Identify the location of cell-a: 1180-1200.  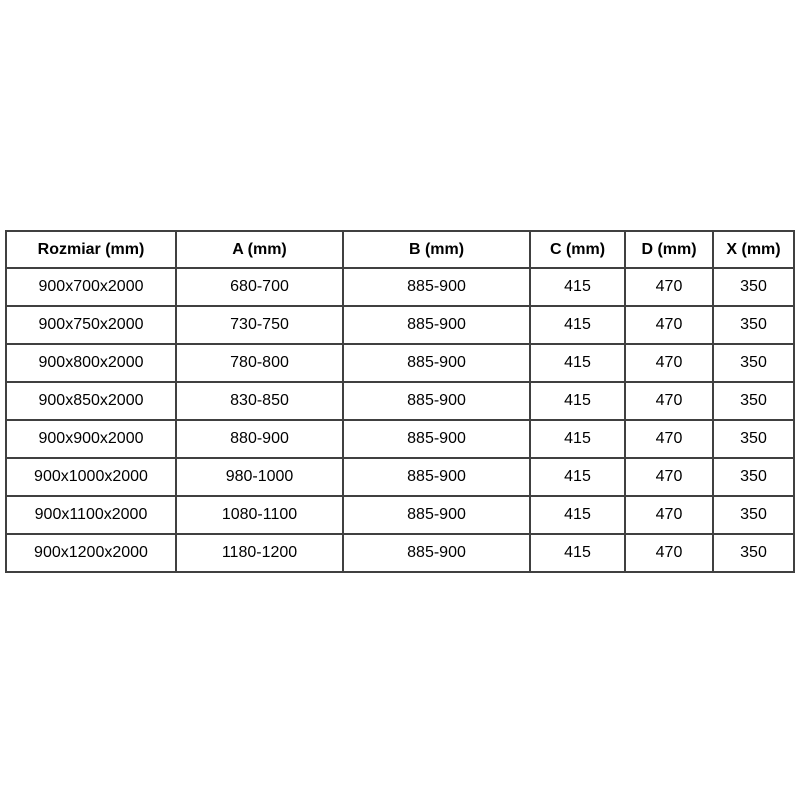
(259, 553).